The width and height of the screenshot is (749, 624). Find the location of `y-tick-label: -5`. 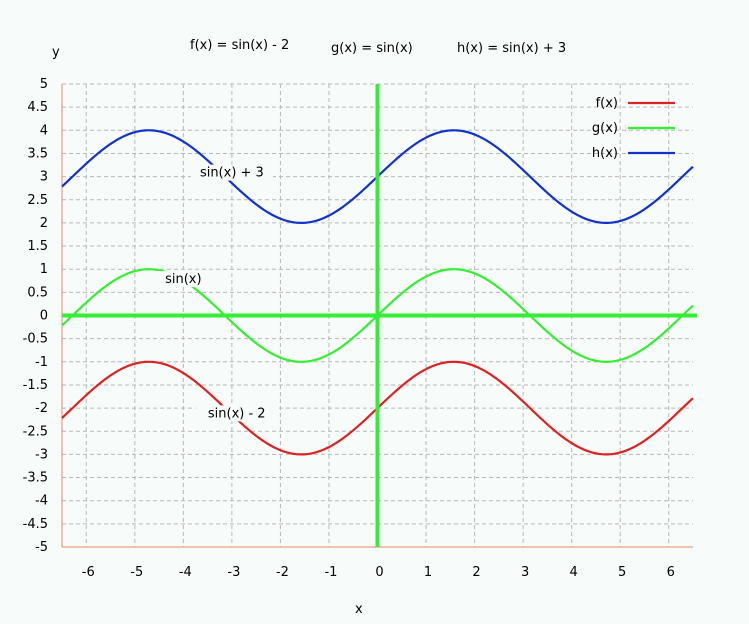

y-tick-label: -5 is located at coordinates (41, 547).